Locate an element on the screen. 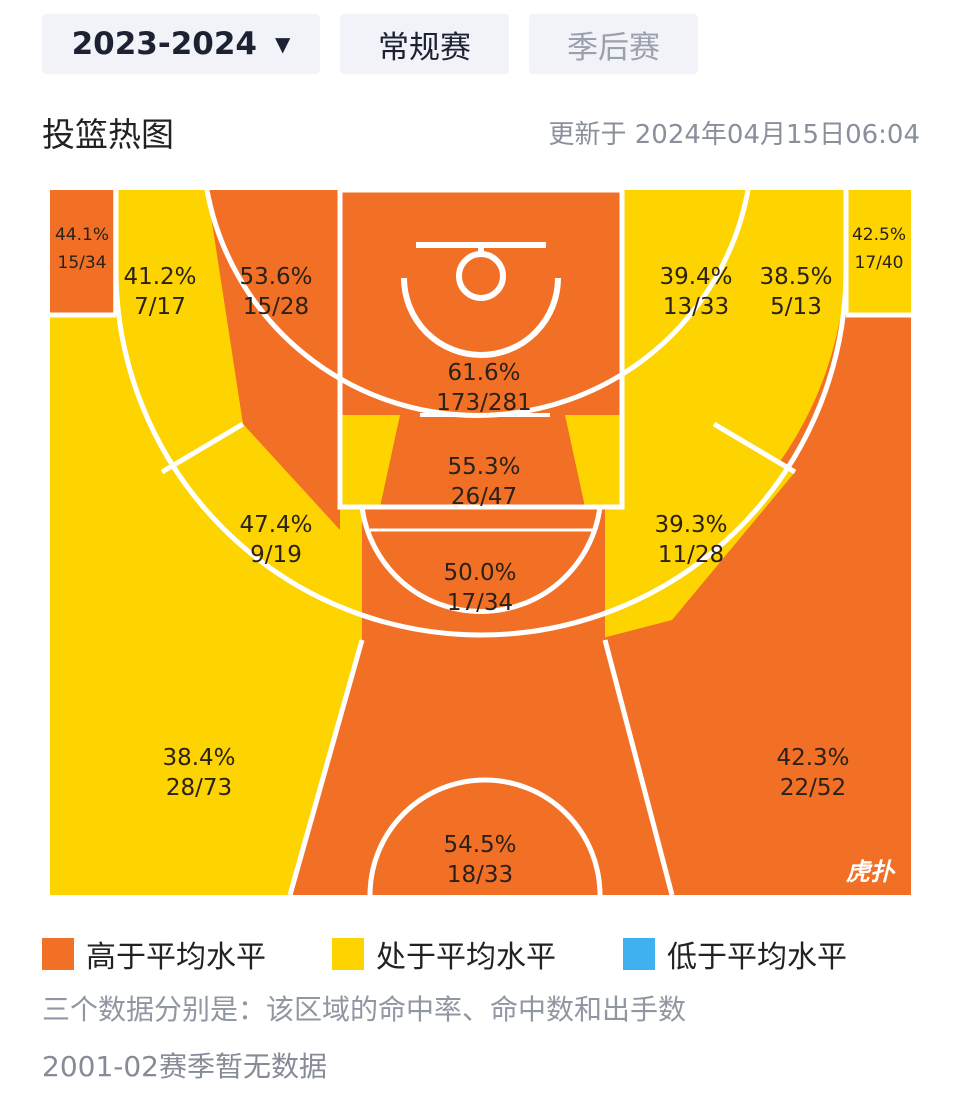 The width and height of the screenshot is (960, 1103). season-dropdown: 2023-2024 ▼ is located at coordinates (181, 44).